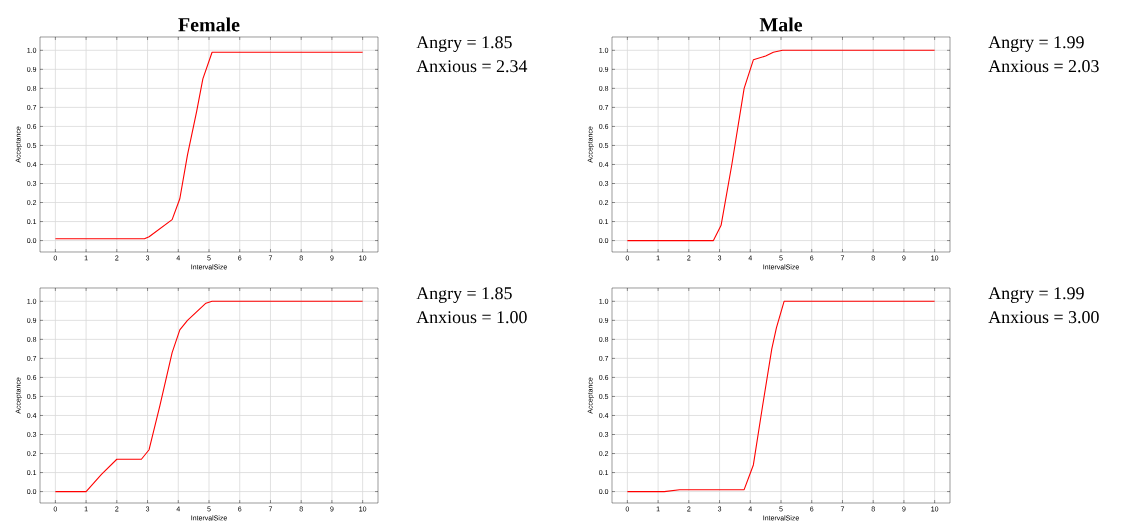 Image resolution: width=1128 pixels, height=528 pixels. I want to click on text: Anxious = 1.00, so click(471, 317).